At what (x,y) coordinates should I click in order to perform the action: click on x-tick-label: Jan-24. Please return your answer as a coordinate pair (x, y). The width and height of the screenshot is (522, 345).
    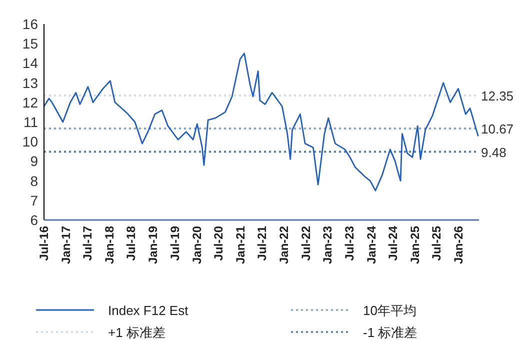
    Looking at the image, I should click on (371, 245).